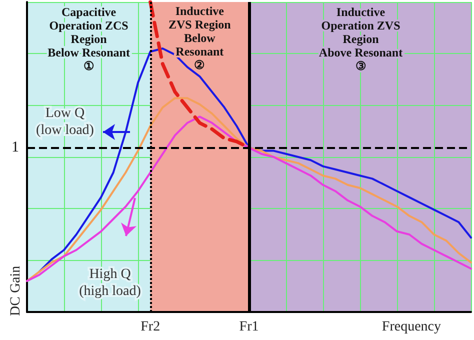 Image resolution: width=474 pixels, height=340 pixels. Describe the element at coordinates (15, 148) in the screenshot. I see `ref-line-label: 1` at that location.